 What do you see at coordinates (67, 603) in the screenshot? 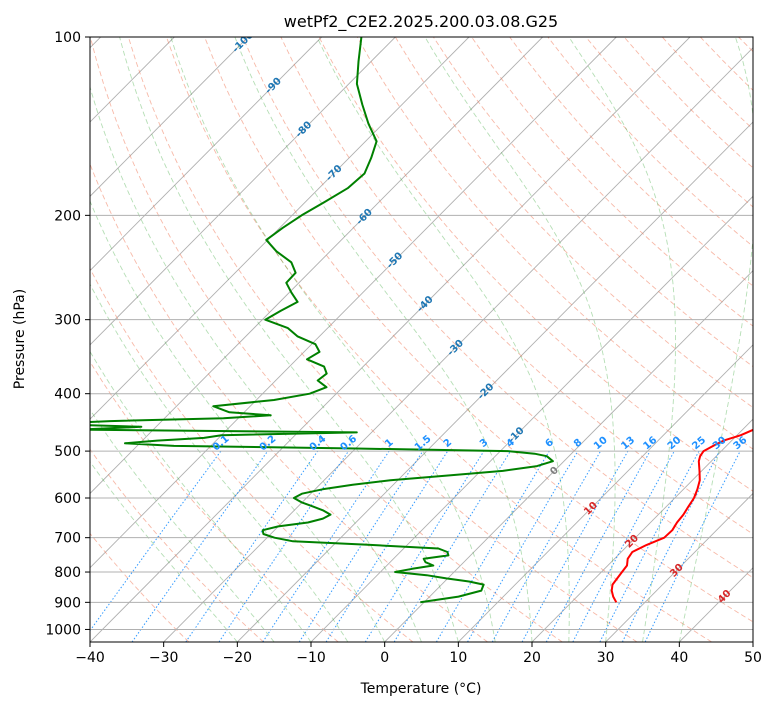
I see `y-tick-label: 900` at bounding box center [67, 603].